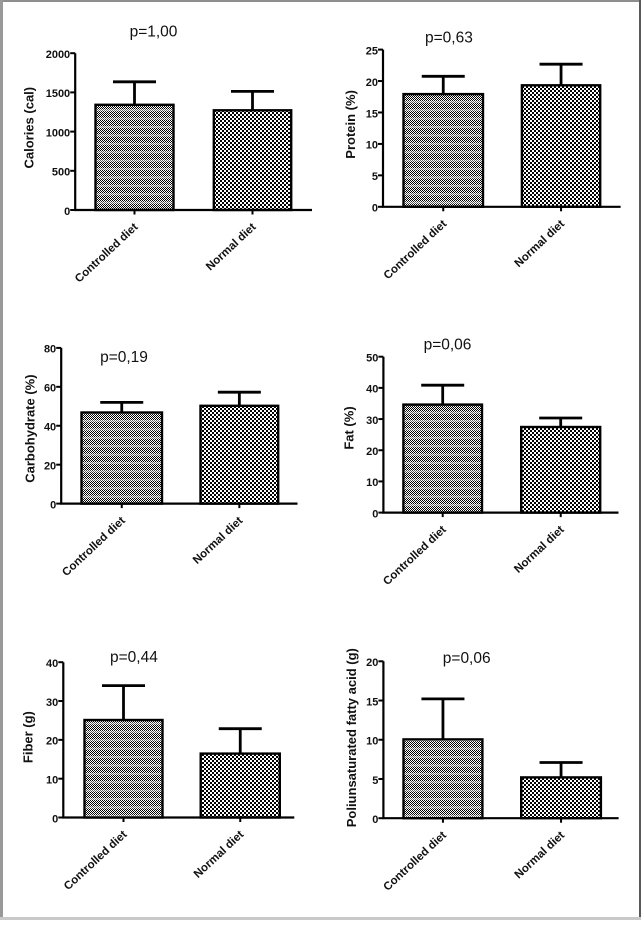  What do you see at coordinates (61, 173) in the screenshot?
I see `svg-text: 500` at bounding box center [61, 173].